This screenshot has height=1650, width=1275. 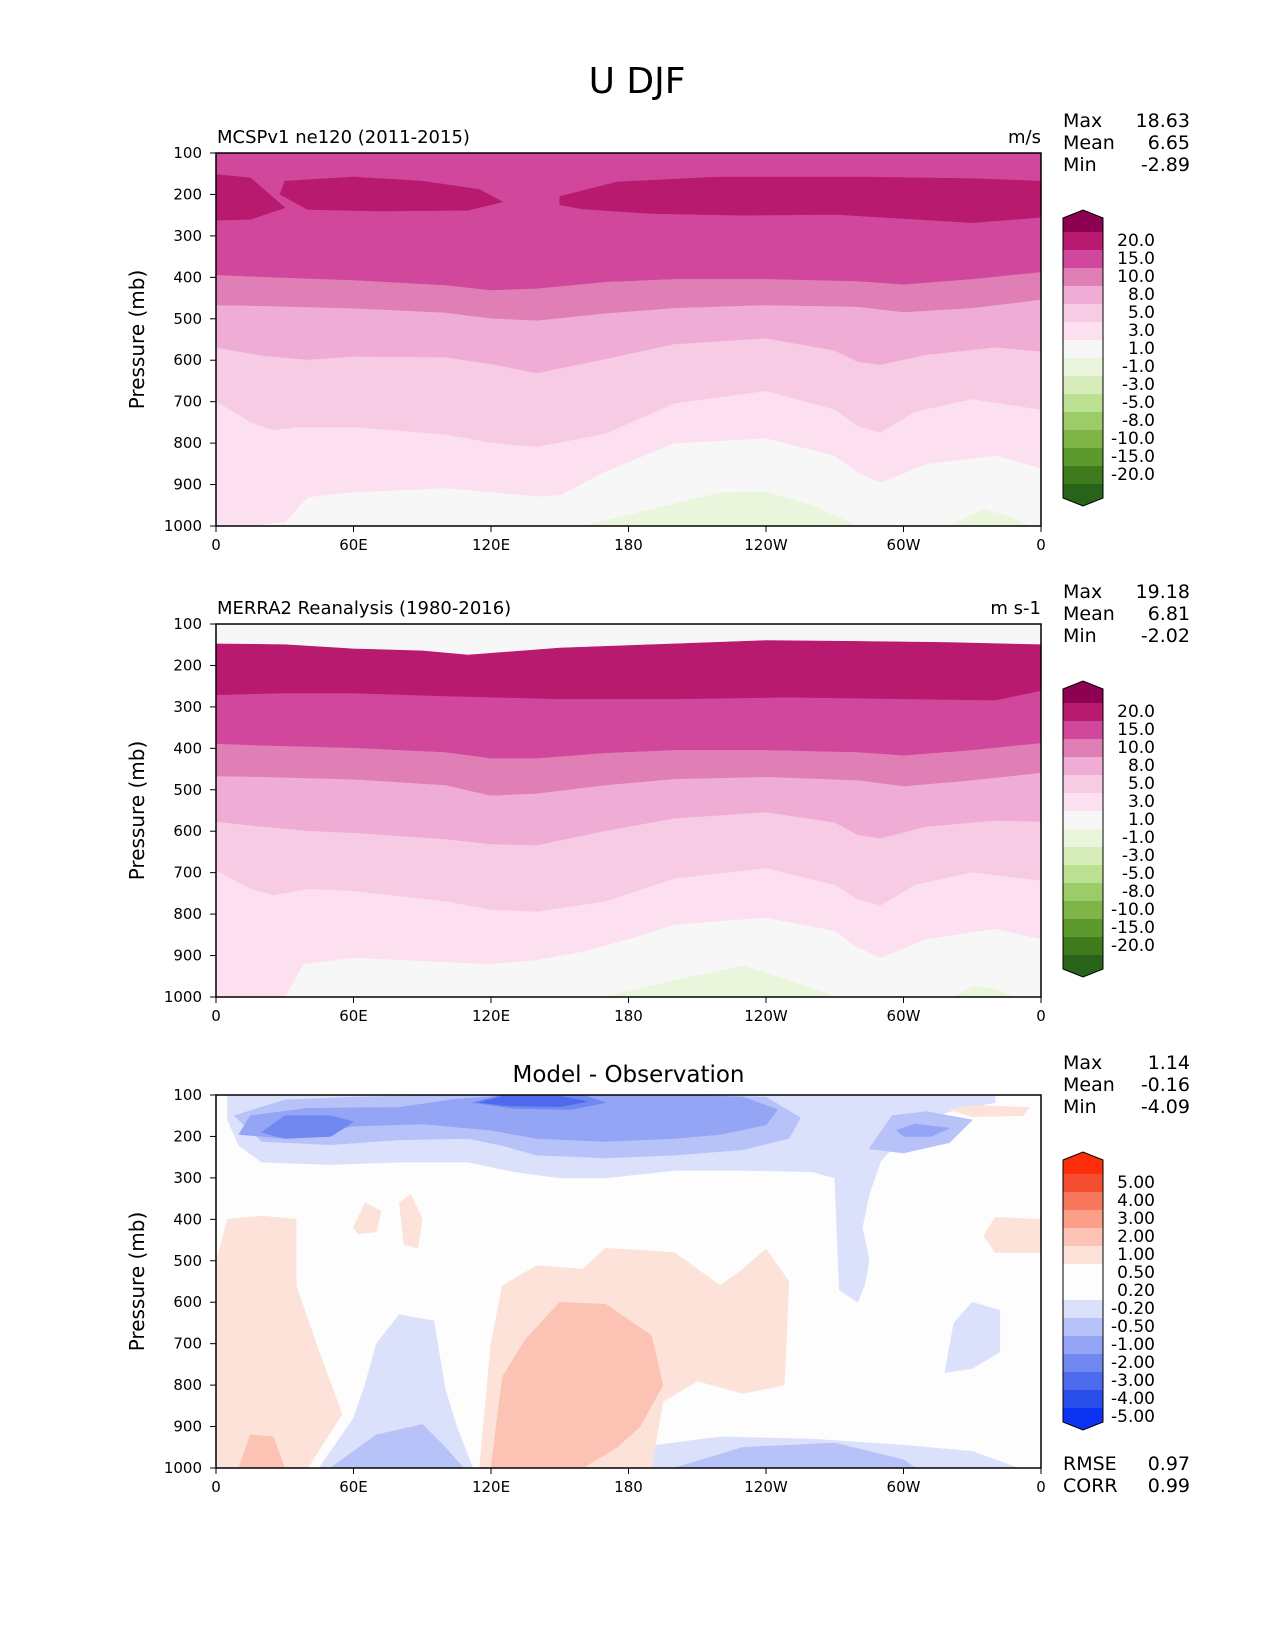 What do you see at coordinates (187, 319) in the screenshot?
I see `y-tick-label: 500` at bounding box center [187, 319].